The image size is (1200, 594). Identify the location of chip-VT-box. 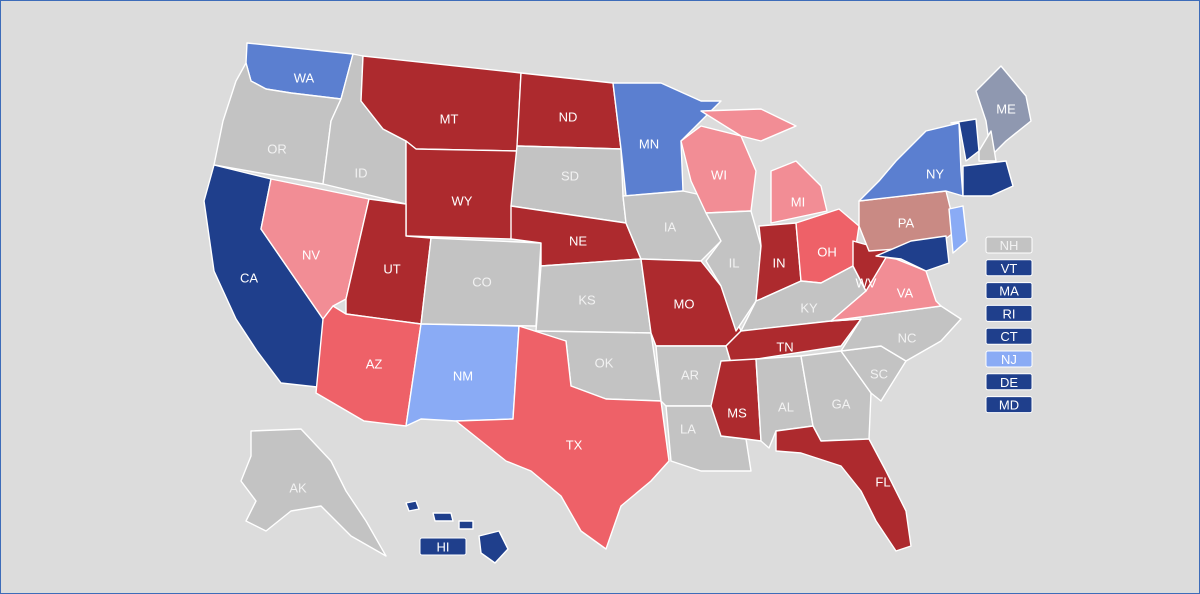
(1009, 268).